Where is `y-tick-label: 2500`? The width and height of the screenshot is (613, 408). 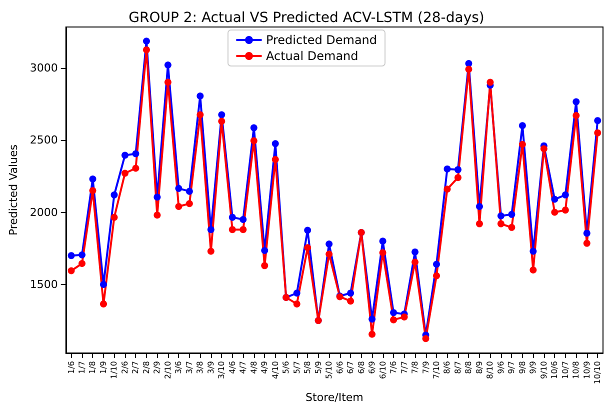 y-tick-label: 2500 is located at coordinates (44, 140).